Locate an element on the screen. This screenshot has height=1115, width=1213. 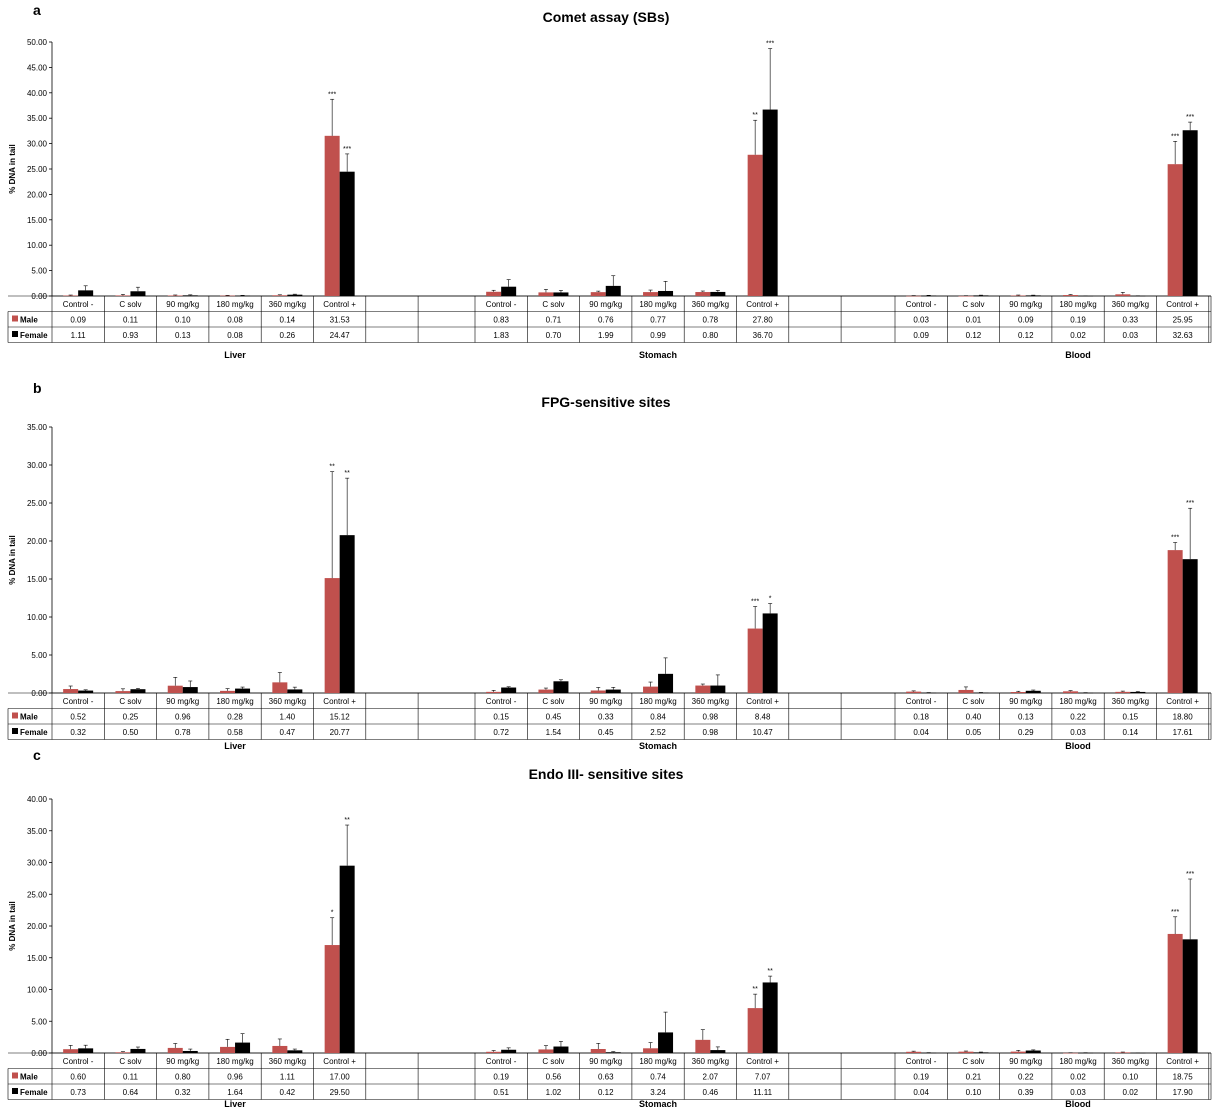
data-label: 11.11 is located at coordinates (762, 1092).